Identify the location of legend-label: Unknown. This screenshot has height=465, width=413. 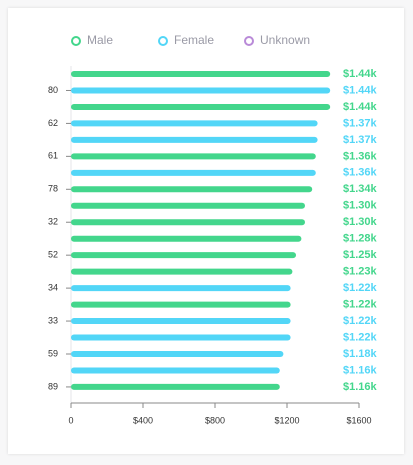
(285, 40).